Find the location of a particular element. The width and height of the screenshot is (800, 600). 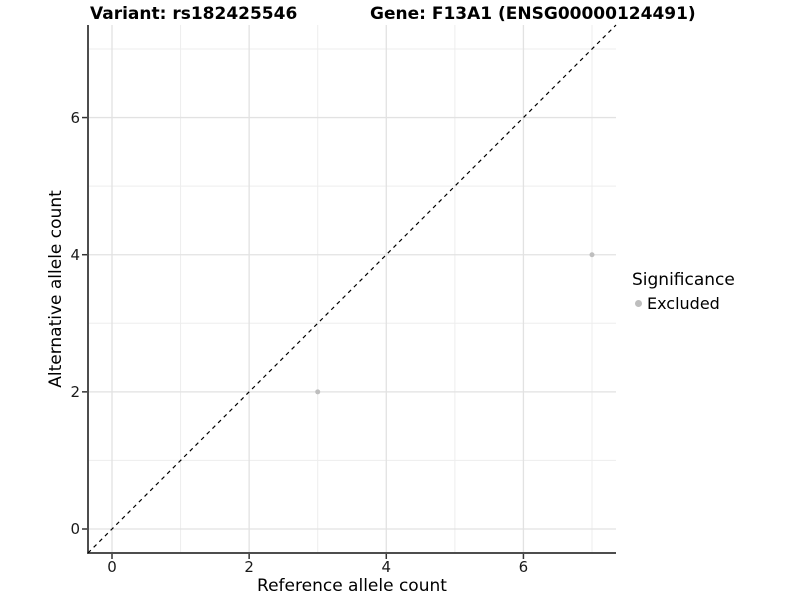

x-tick-label: 6 is located at coordinates (523, 567).